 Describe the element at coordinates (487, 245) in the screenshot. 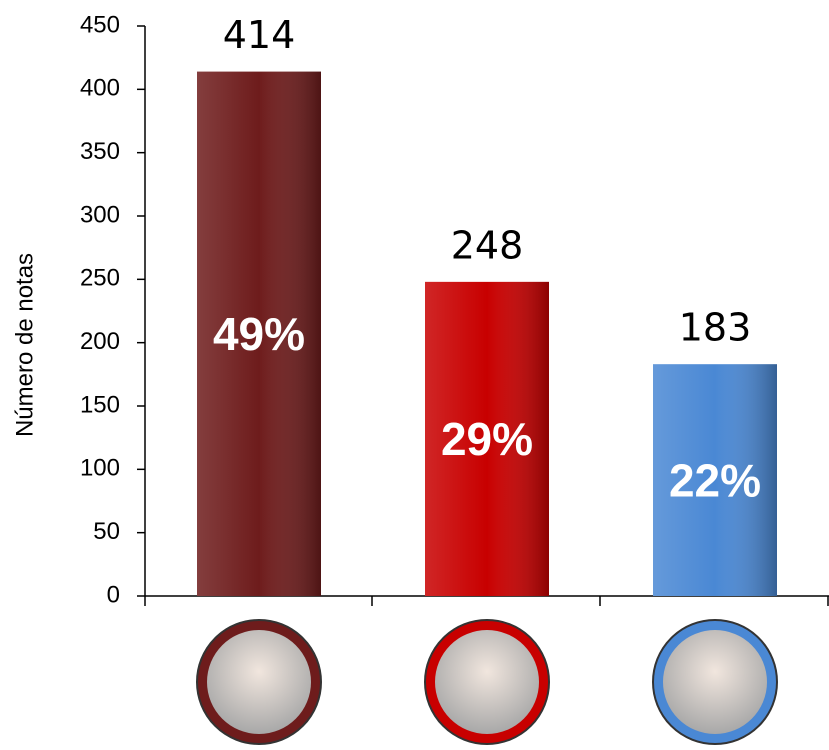

I see `value-label: 248` at that location.